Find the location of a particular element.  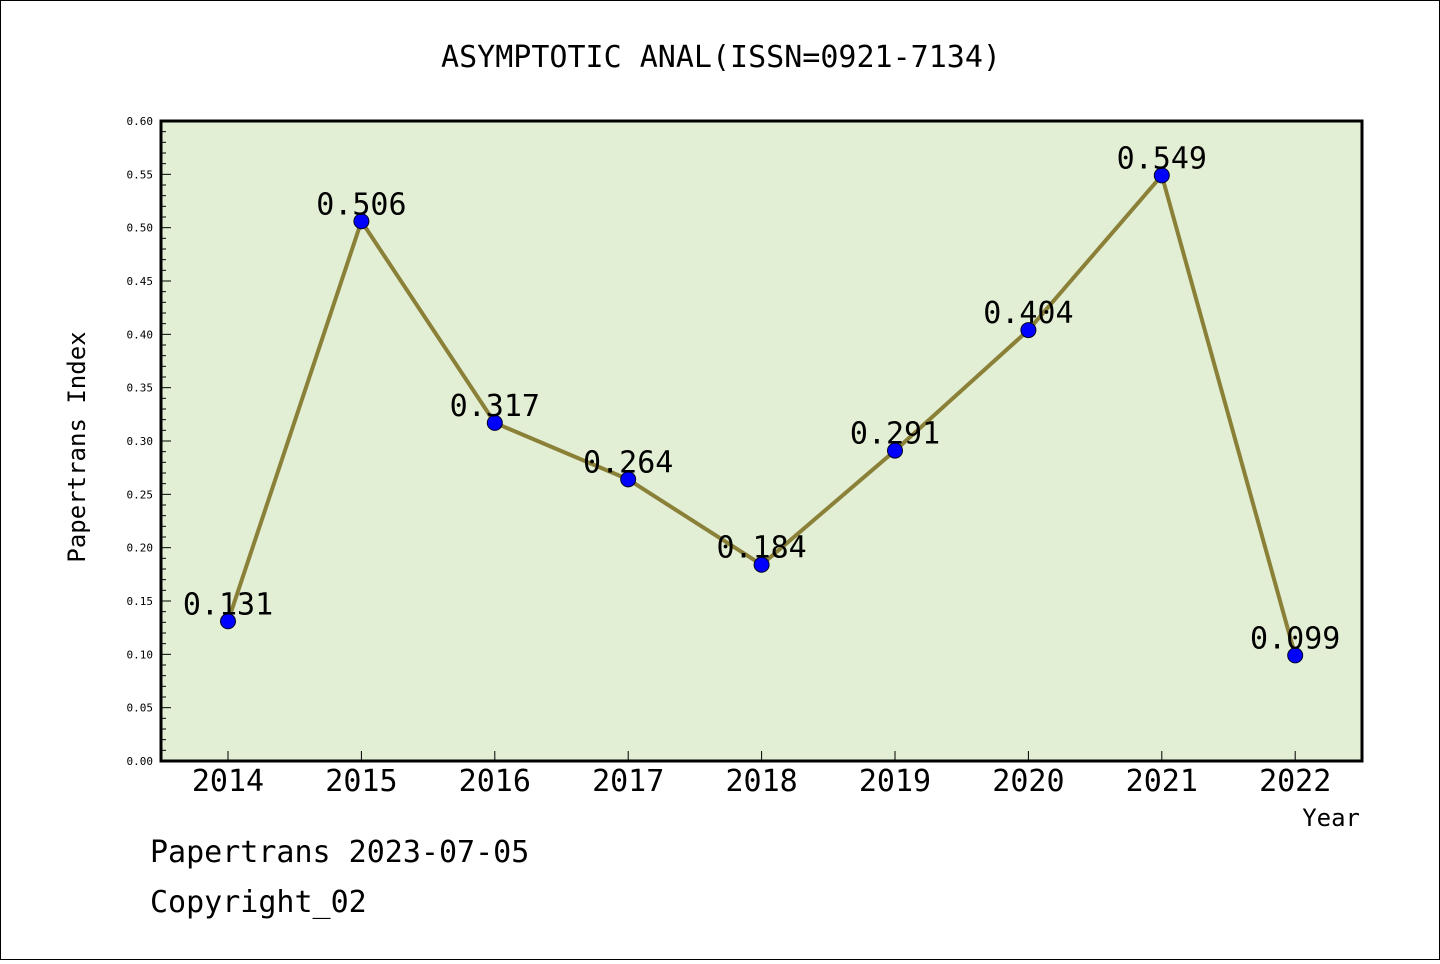

x-tick-label: 2021 is located at coordinates (1162, 781).